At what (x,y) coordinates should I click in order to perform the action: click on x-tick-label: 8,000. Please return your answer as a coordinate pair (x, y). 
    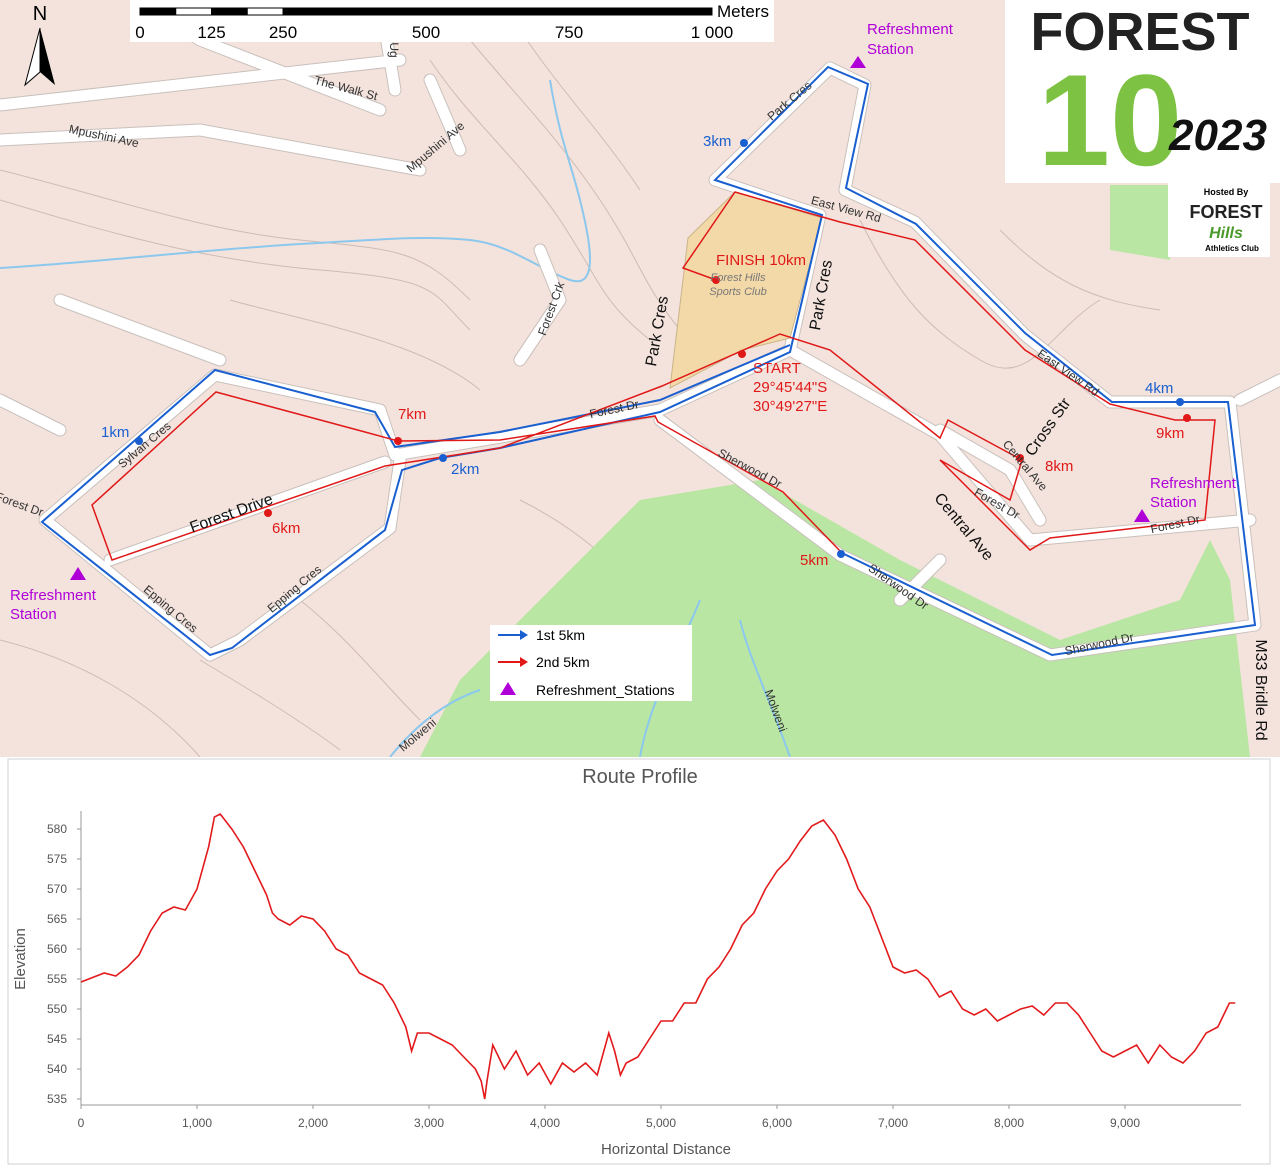
    Looking at the image, I should click on (1009, 1123).